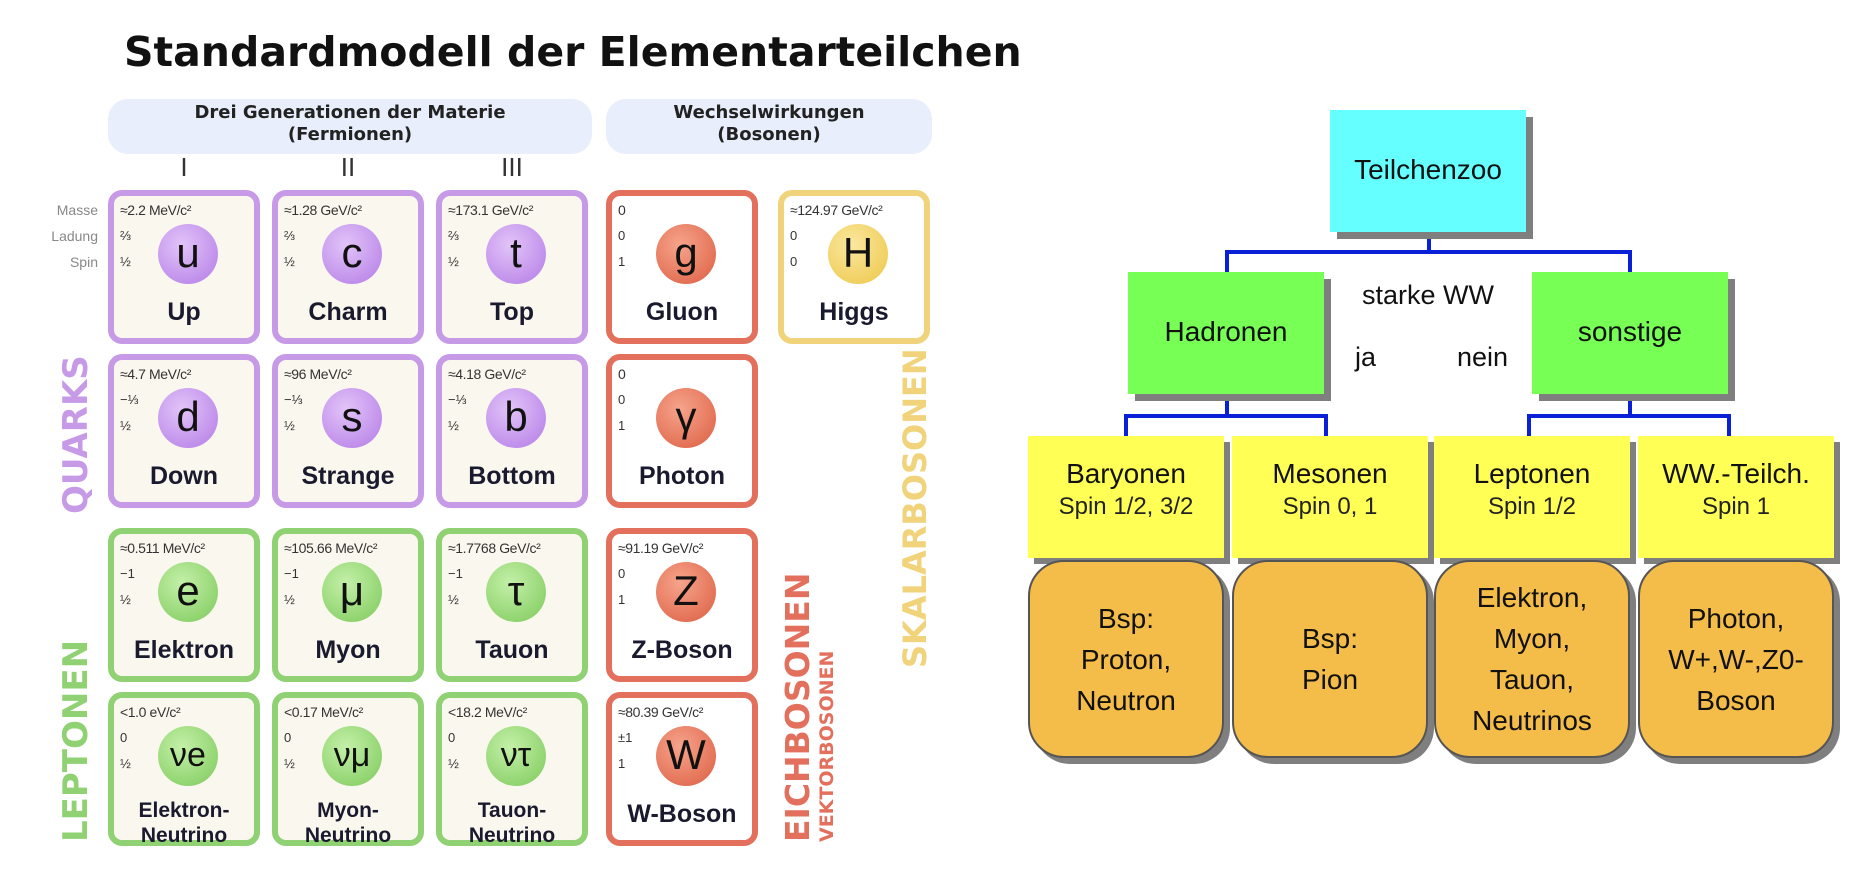 Image resolution: width=1863 pixels, height=887 pixels. I want to click on particle-cell-elektron-neutrino: <1.0 eV/c² 0 ½ νe Elektron- Neutrino, so click(184, 770).